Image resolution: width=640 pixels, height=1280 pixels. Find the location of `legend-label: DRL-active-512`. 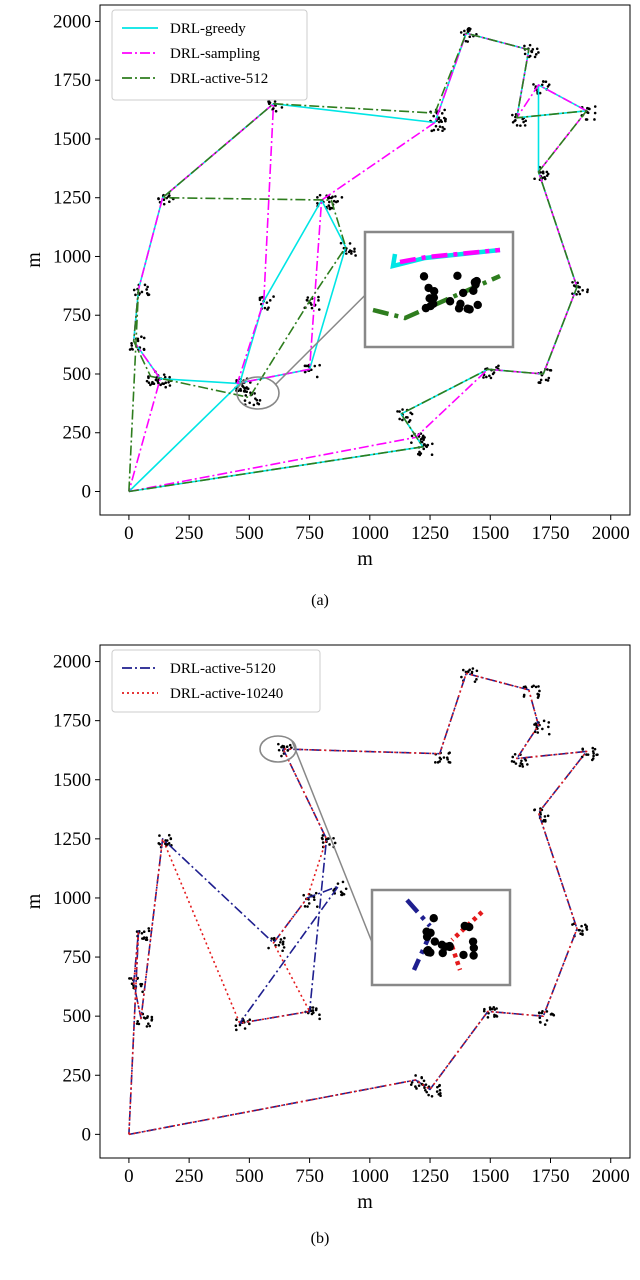

legend-label: DRL-active-512 is located at coordinates (219, 79).